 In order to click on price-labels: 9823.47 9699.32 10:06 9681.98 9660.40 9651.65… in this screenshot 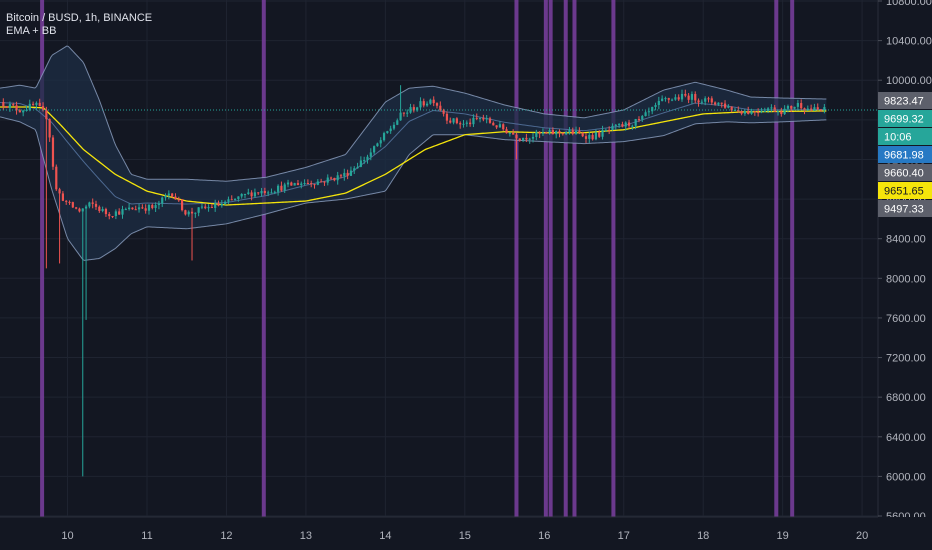, I will do `click(905, 154)`.